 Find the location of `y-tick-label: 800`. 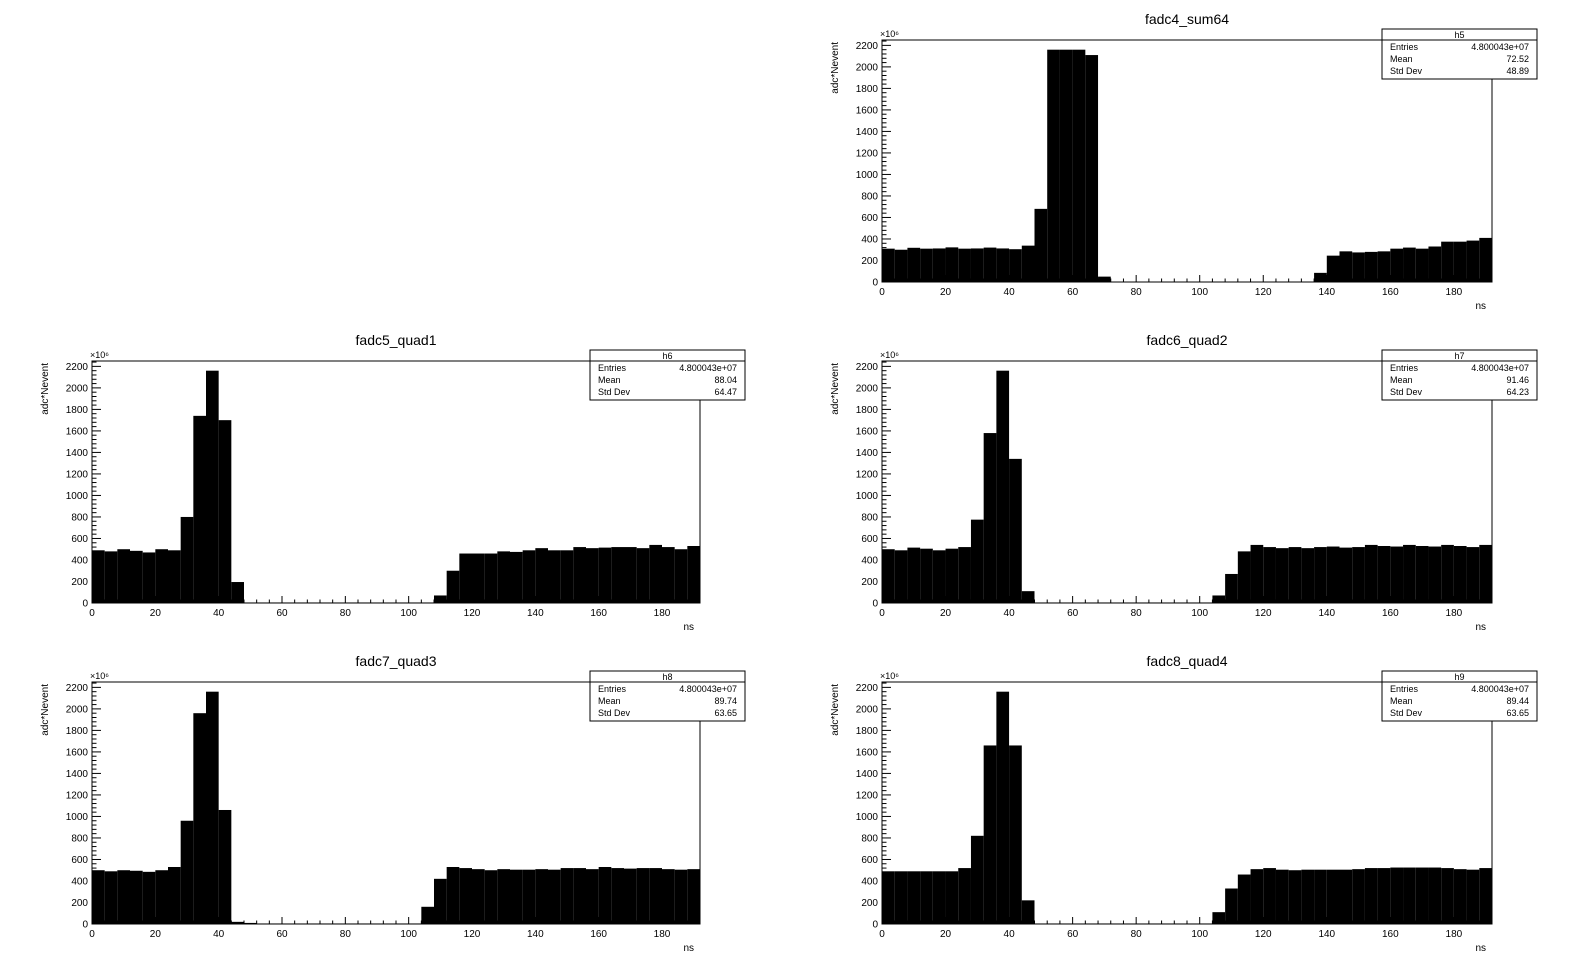

y-tick-label: 800 is located at coordinates (869, 838).